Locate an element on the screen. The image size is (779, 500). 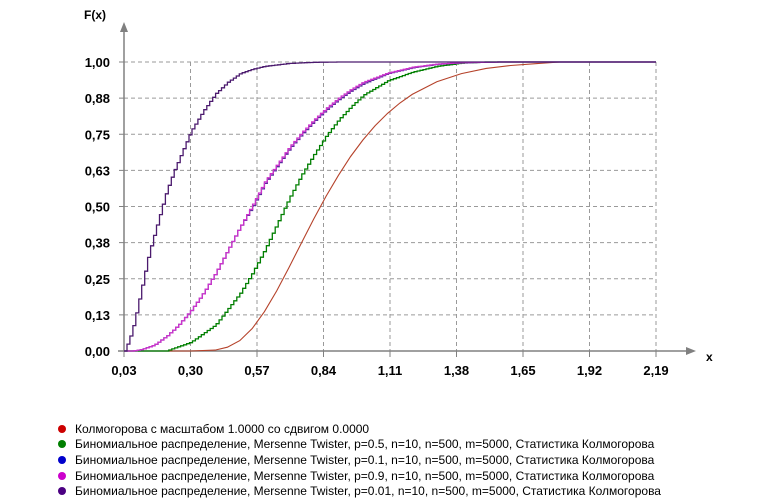
y-tick-label: 0,50 is located at coordinates (97, 207).